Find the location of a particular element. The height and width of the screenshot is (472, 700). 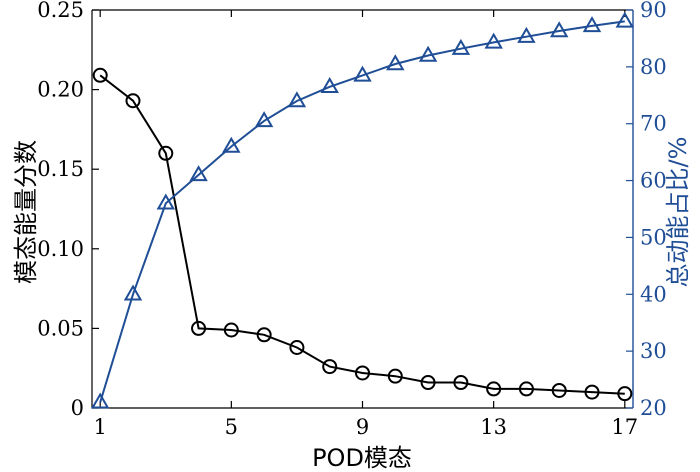

y-right-tick-label: 90 is located at coordinates (653, 11).